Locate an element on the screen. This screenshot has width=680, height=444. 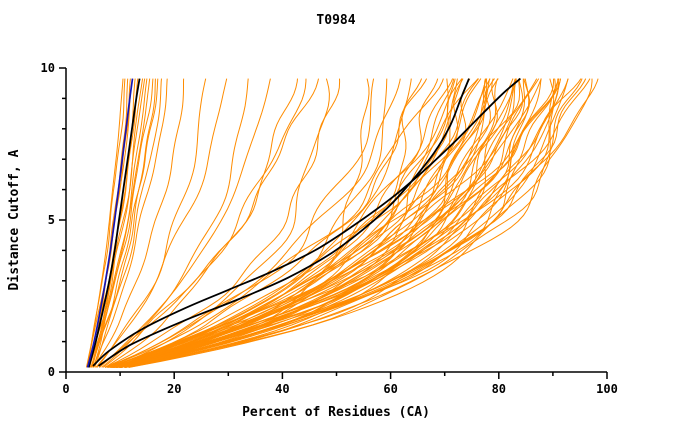
reference-curve is located at coordinates (110, 223).